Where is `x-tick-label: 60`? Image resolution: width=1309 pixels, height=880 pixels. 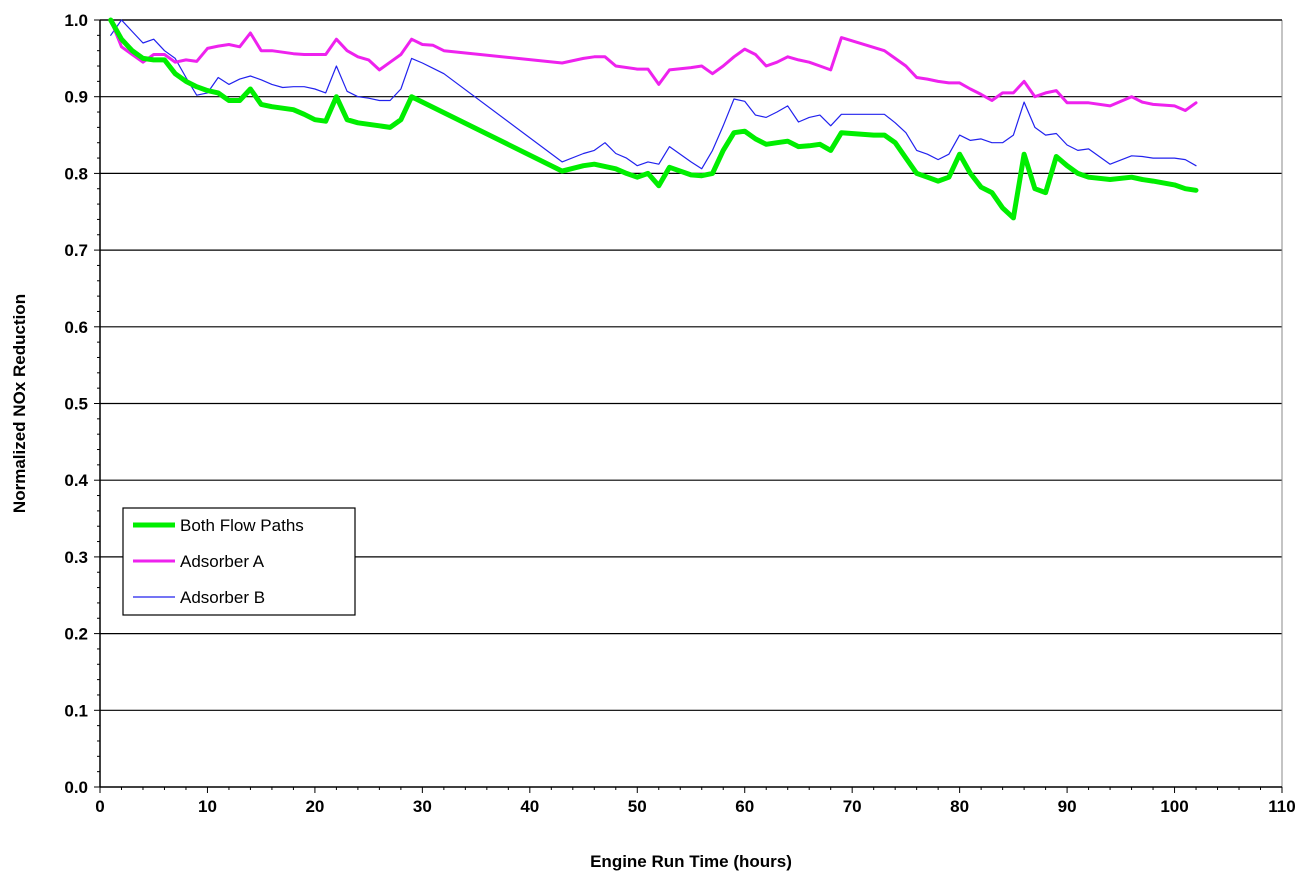 x-tick-label: 60 is located at coordinates (744, 806).